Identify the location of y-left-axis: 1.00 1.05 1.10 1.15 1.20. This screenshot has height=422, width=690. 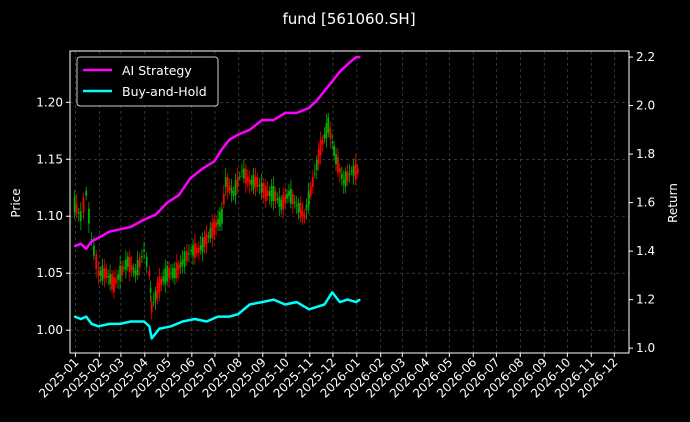
(53, 216).